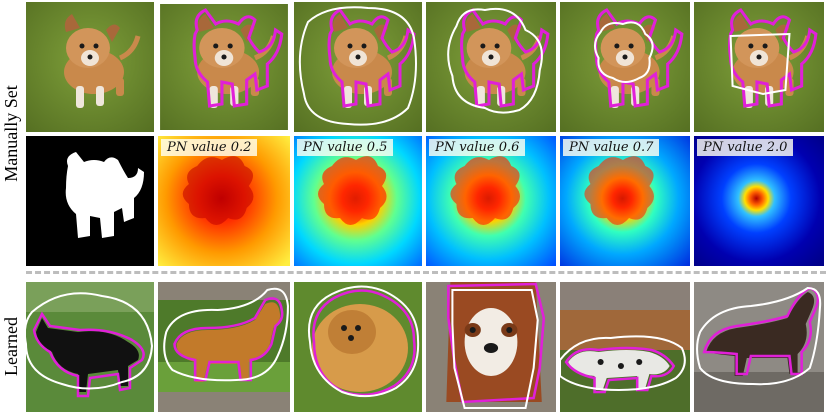 The width and height of the screenshot is (830, 416). I want to click on heatmap-tile-2.0: PN value 2.0, so click(759, 201).